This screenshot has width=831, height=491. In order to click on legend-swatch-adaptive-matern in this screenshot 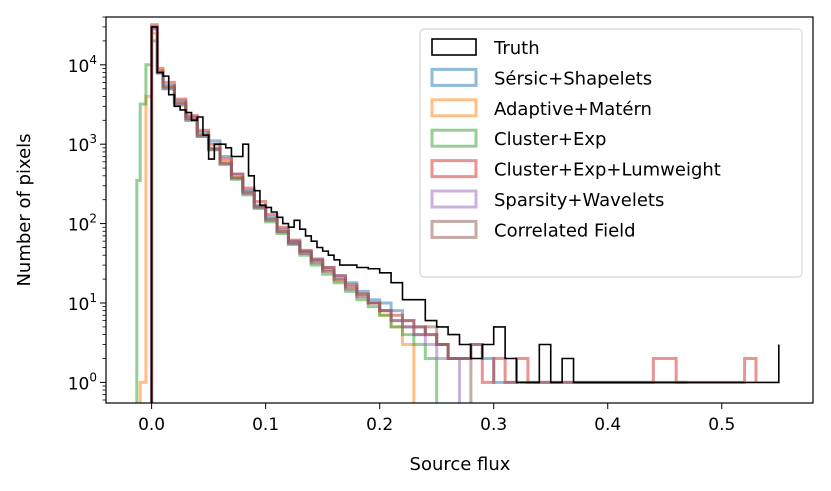, I will do `click(454, 108)`.